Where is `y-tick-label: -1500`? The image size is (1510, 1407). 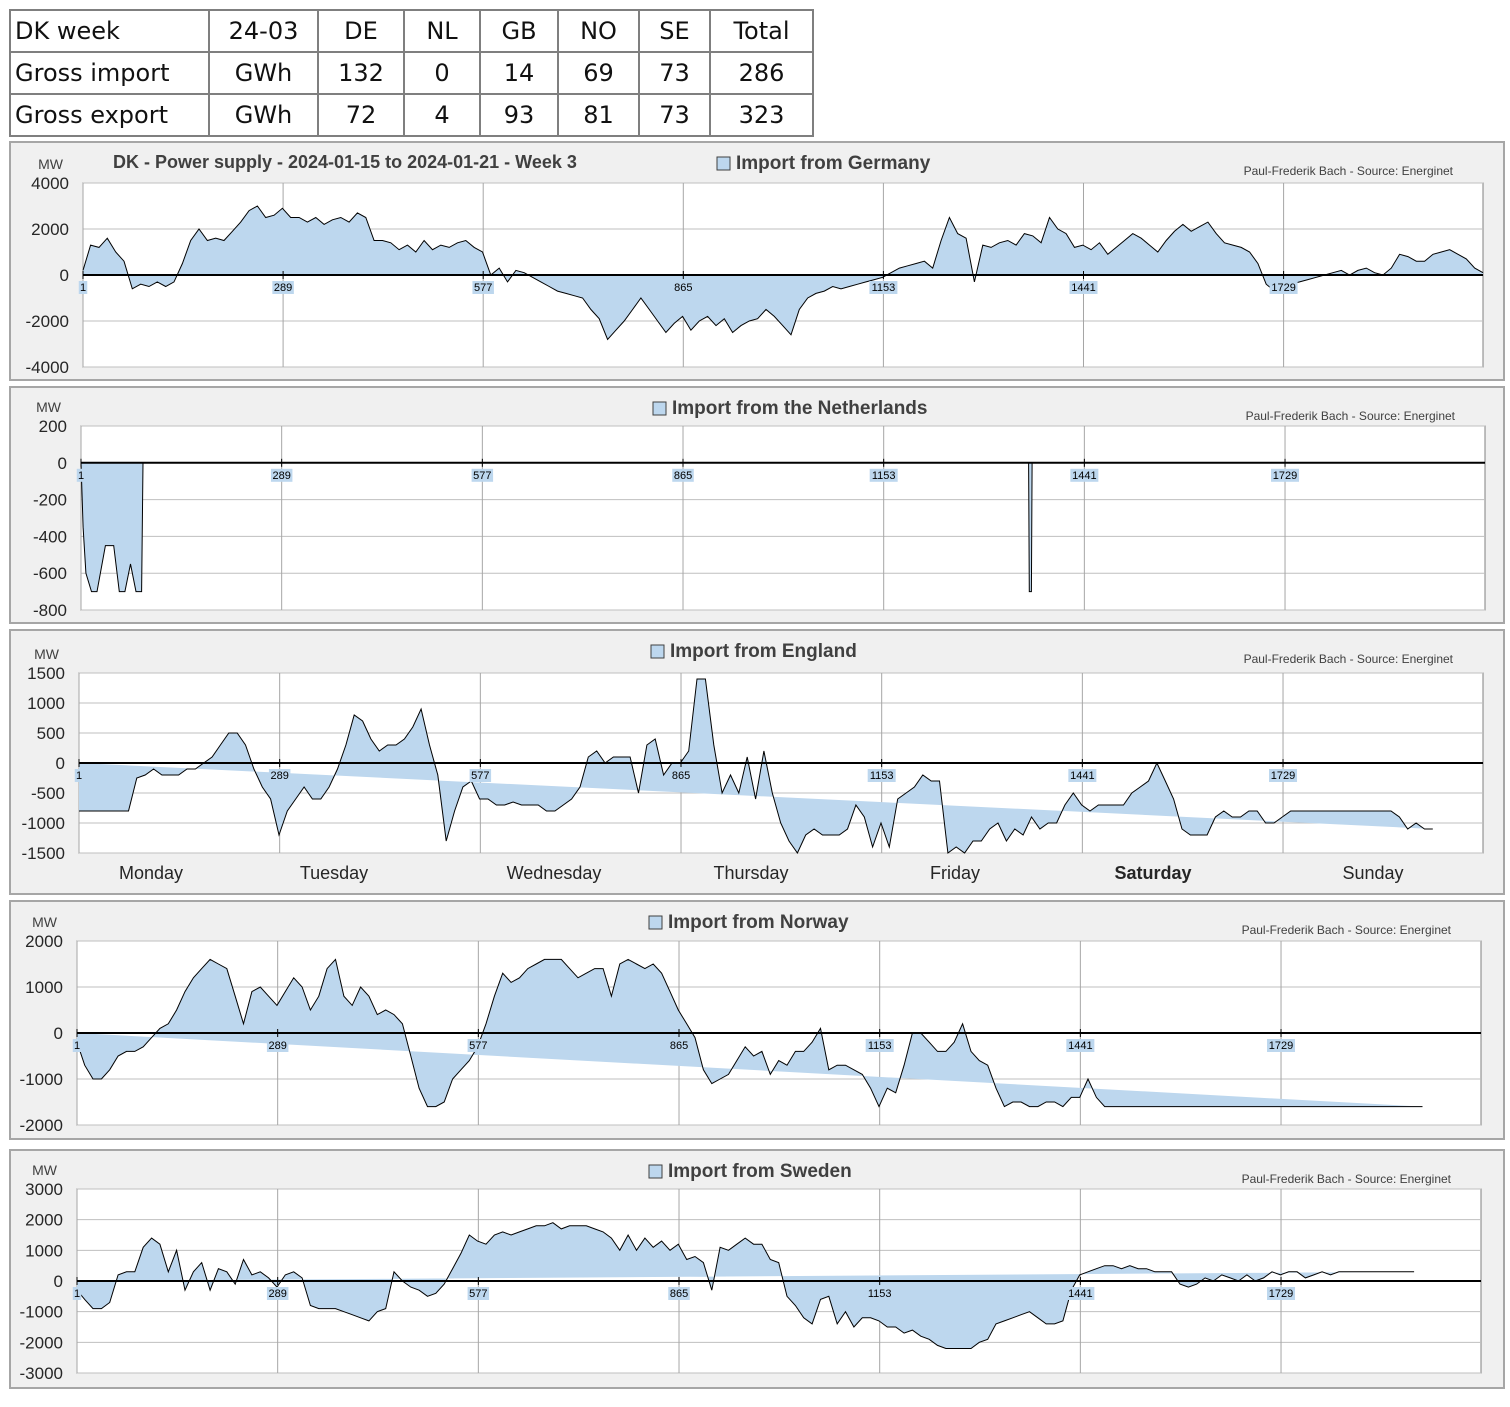
y-tick-label: -1500 is located at coordinates (43, 853).